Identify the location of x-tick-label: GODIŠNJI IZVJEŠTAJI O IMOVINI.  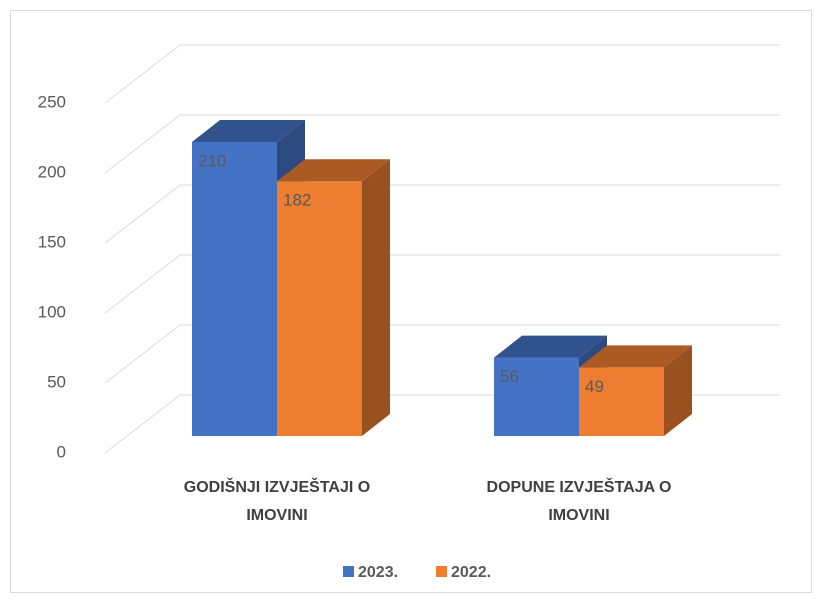
(277, 501).